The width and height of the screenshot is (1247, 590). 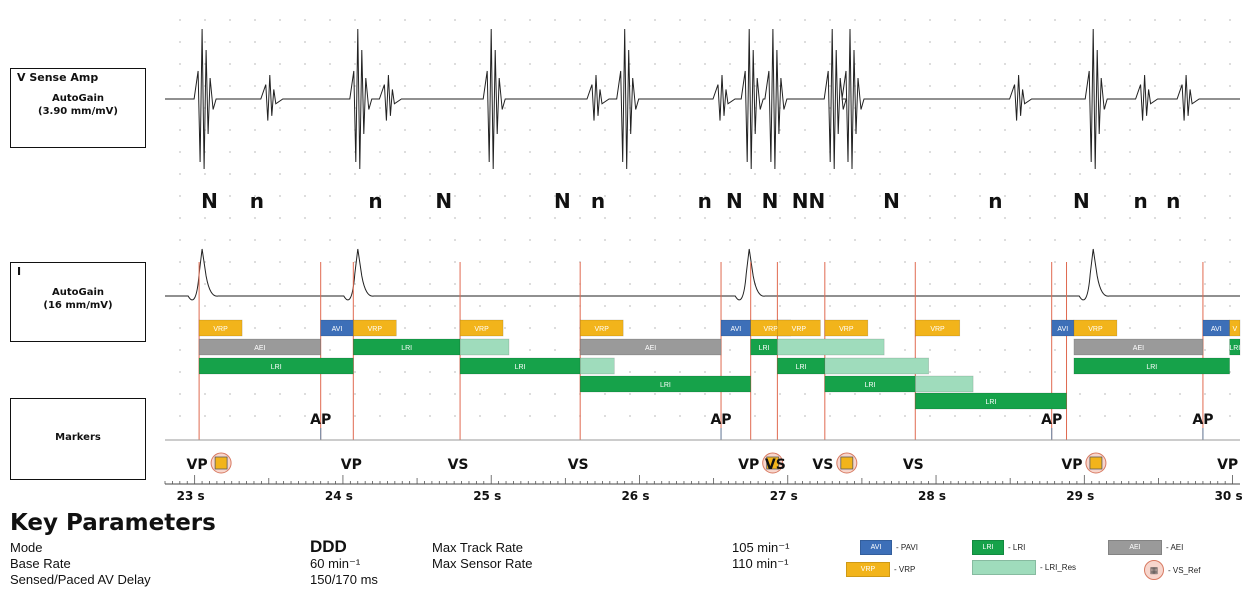 What do you see at coordinates (78, 437) in the screenshot?
I see `markers-title: Markers` at bounding box center [78, 437].